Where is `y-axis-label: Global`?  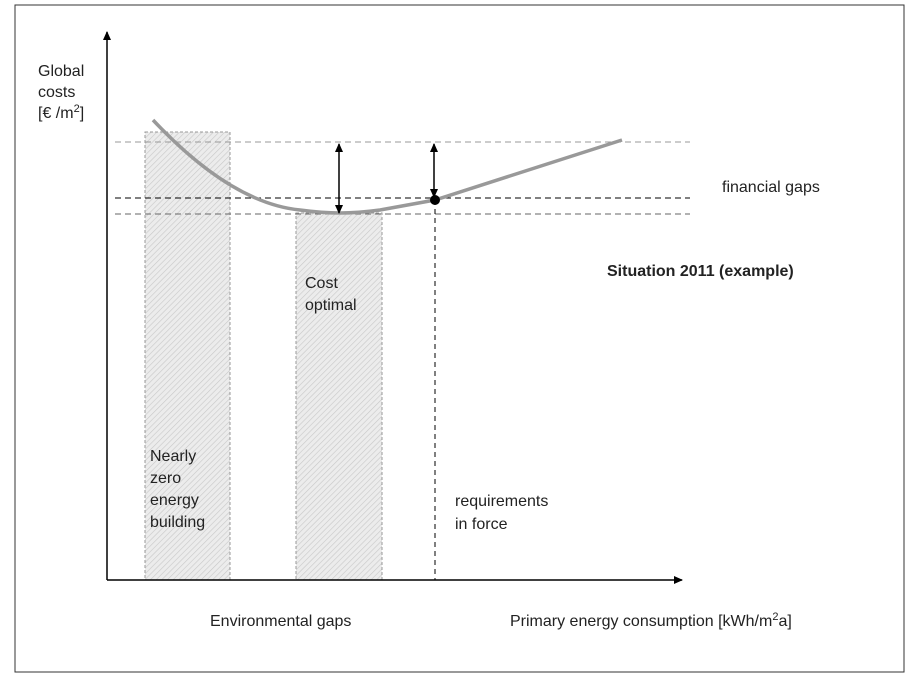
y-axis-label: Global is located at coordinates (61, 71).